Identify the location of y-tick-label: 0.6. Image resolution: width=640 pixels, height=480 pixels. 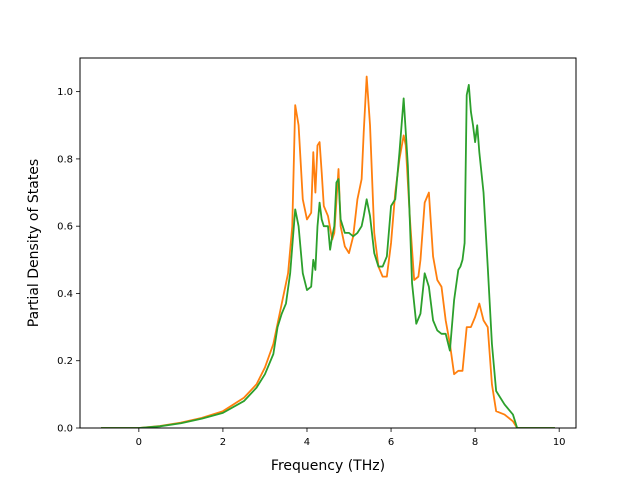
(65, 227).